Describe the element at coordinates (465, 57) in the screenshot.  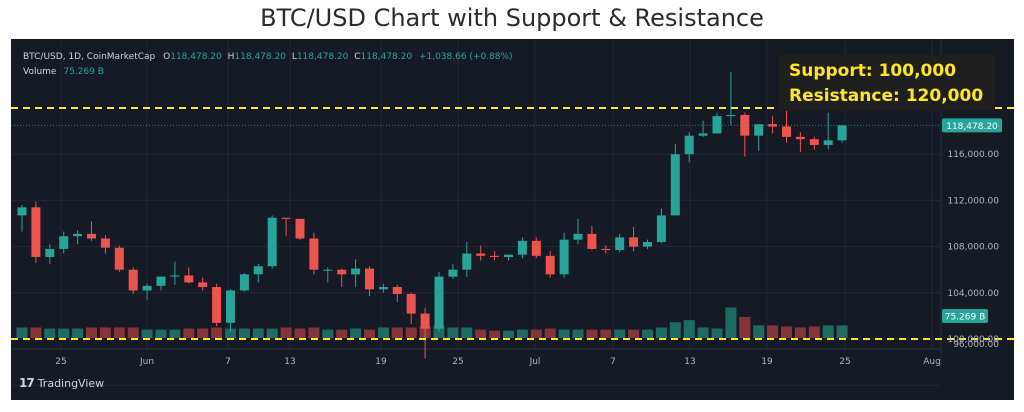
I see `change-value: +1,038.66 (+0.88%)` at that location.